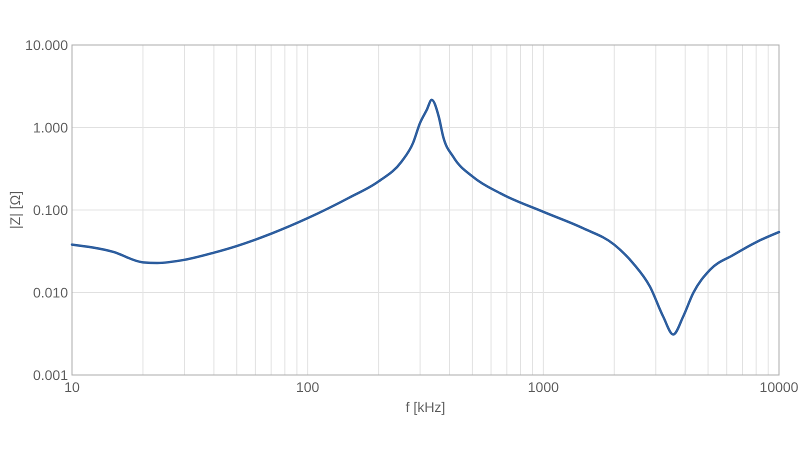 This screenshot has height=450, width=800. What do you see at coordinates (46, 44) in the screenshot?
I see `y-tick-label: 10.000` at bounding box center [46, 44].